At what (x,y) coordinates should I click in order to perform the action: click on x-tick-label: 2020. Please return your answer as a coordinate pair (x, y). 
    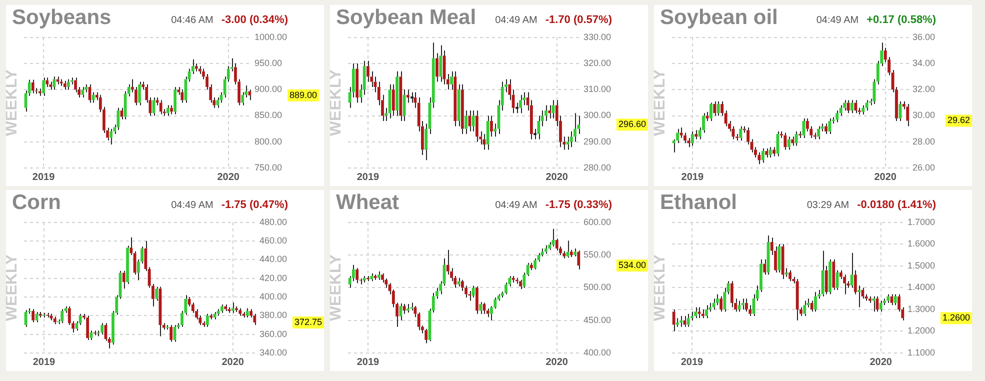
    Looking at the image, I should click on (881, 362).